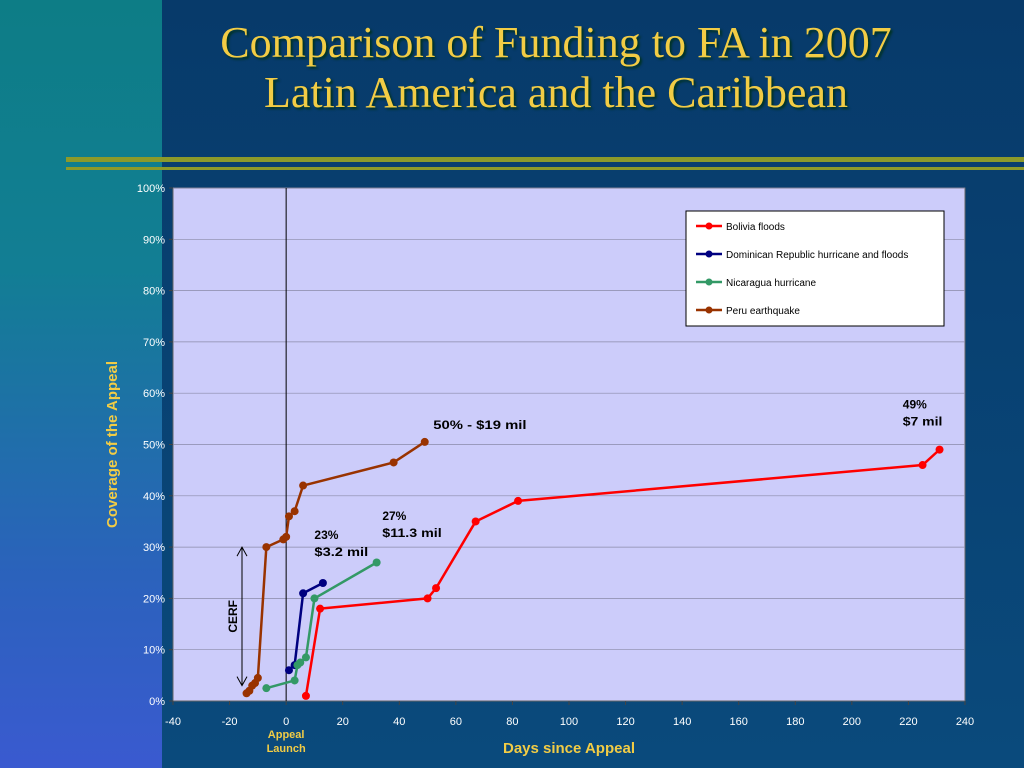 This screenshot has width=1024, height=768. Describe the element at coordinates (233, 616) in the screenshot. I see `cerf-label: CERF` at that location.